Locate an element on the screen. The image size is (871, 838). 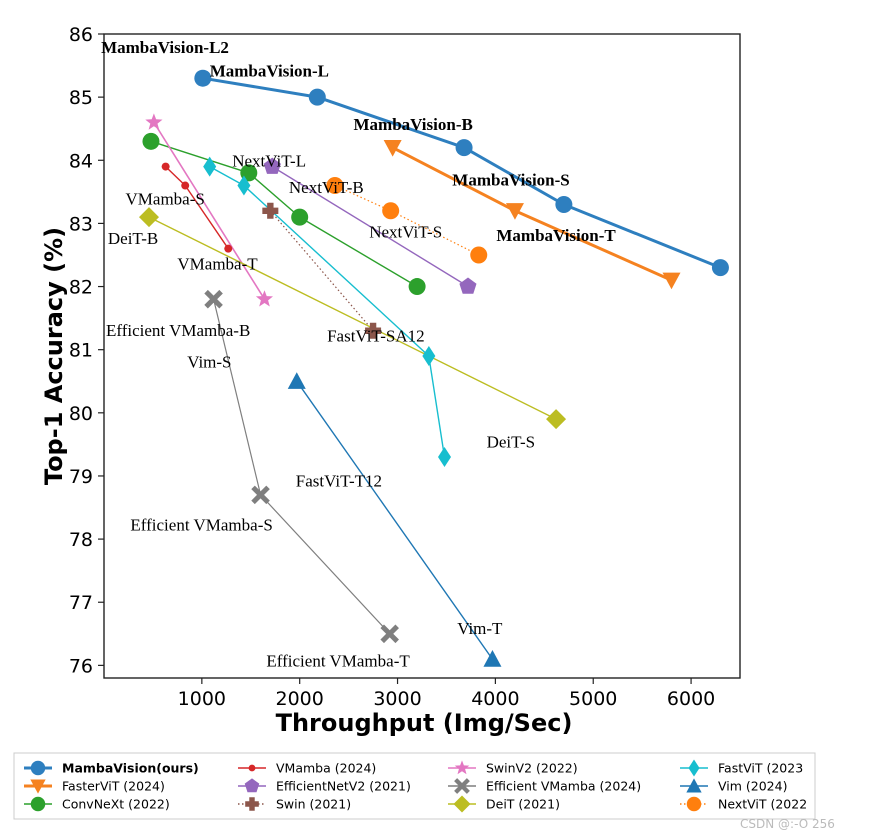
x-tick-label: 2000 is located at coordinates (300, 699).